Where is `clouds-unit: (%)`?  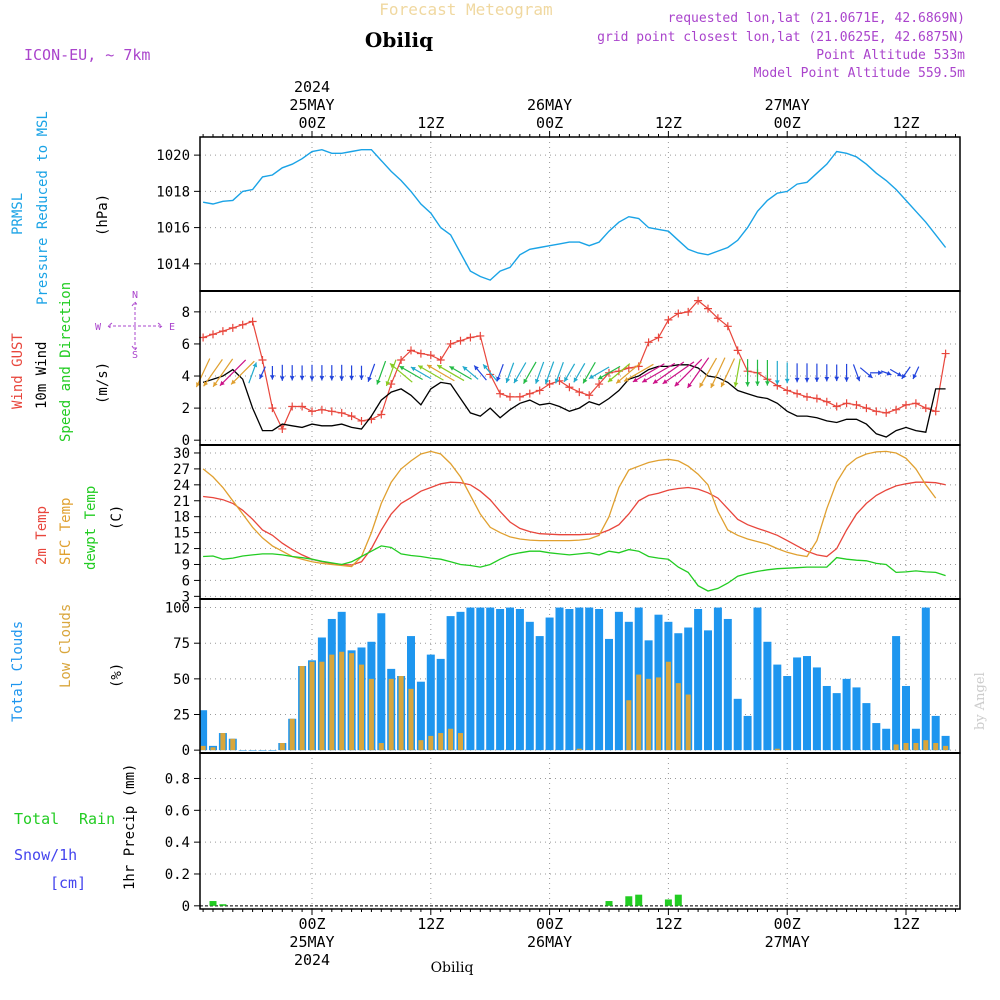 clouds-unit: (%) is located at coordinates (117, 675).